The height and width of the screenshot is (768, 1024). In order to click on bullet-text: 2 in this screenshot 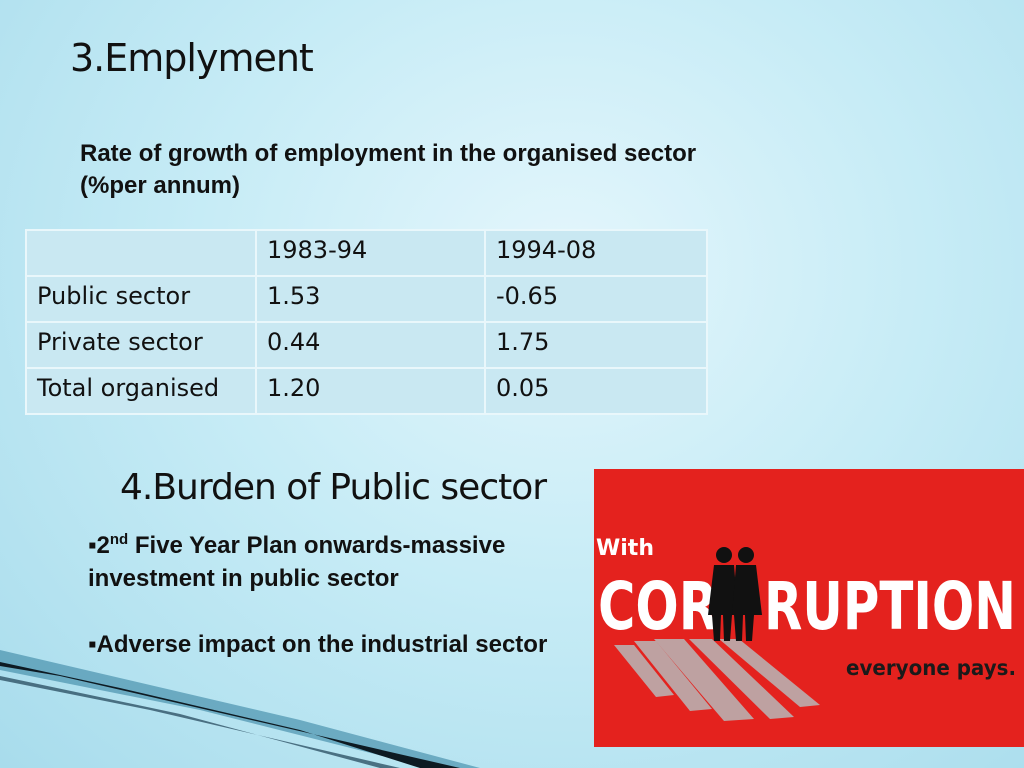, I will do `click(103, 545)`.